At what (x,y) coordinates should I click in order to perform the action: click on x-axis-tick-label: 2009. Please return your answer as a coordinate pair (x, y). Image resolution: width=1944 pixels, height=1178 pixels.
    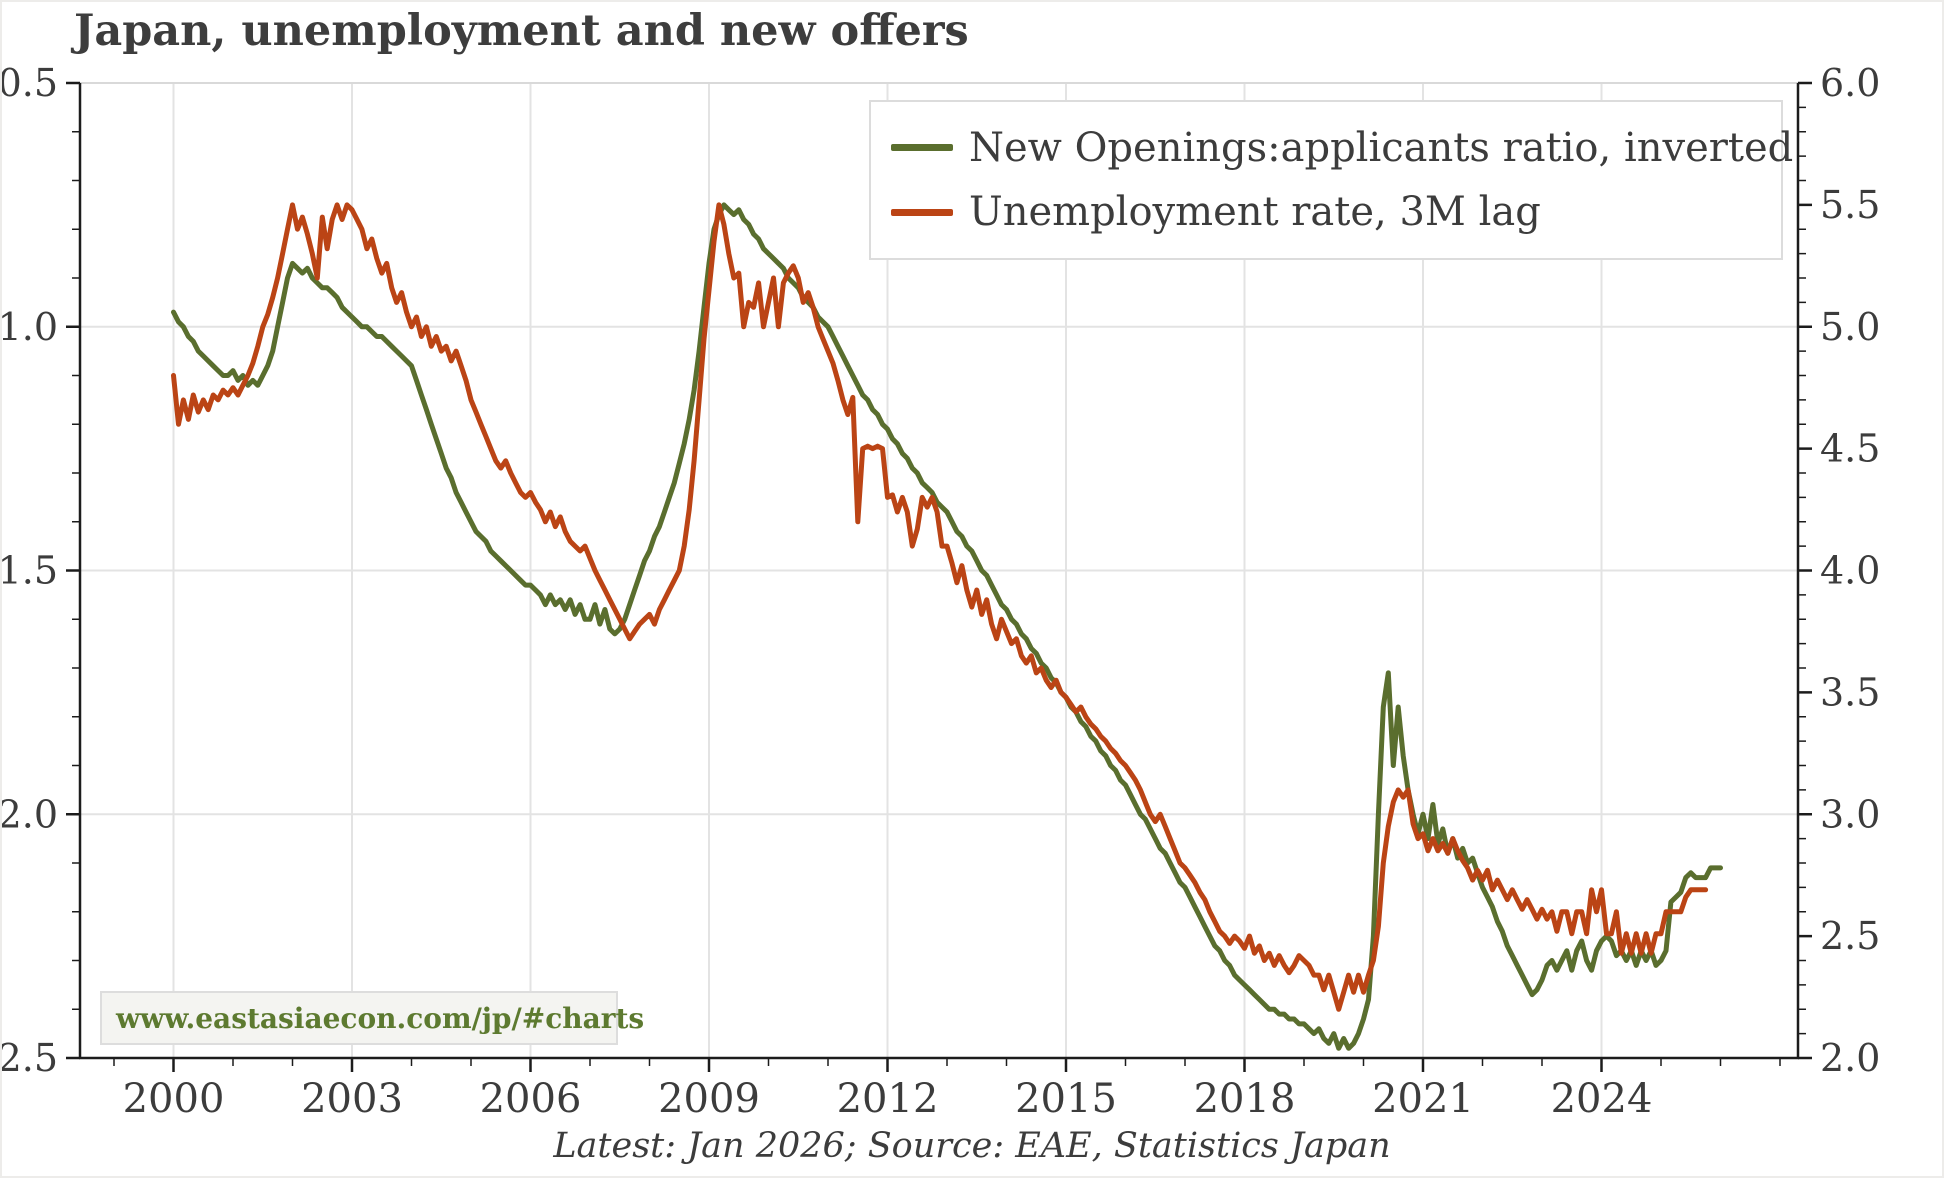
    Looking at the image, I should click on (709, 1099).